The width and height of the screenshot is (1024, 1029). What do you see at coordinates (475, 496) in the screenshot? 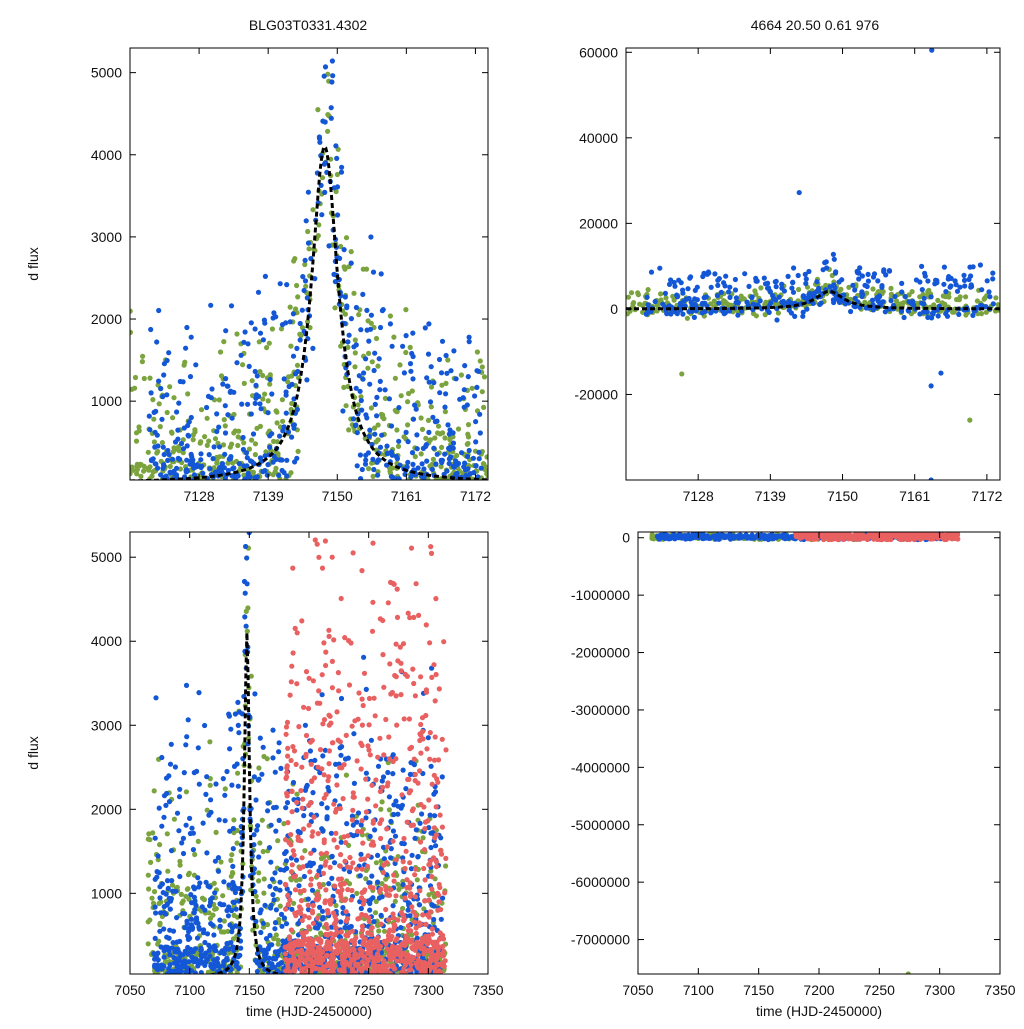
I see `x-tick-label: 7172` at bounding box center [475, 496].